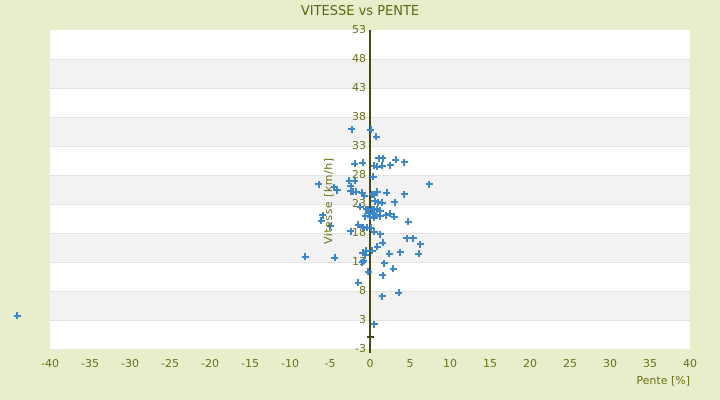 Image resolution: width=720 pixels, height=400 pixels. I want to click on x-tick-label: 10, so click(450, 363).